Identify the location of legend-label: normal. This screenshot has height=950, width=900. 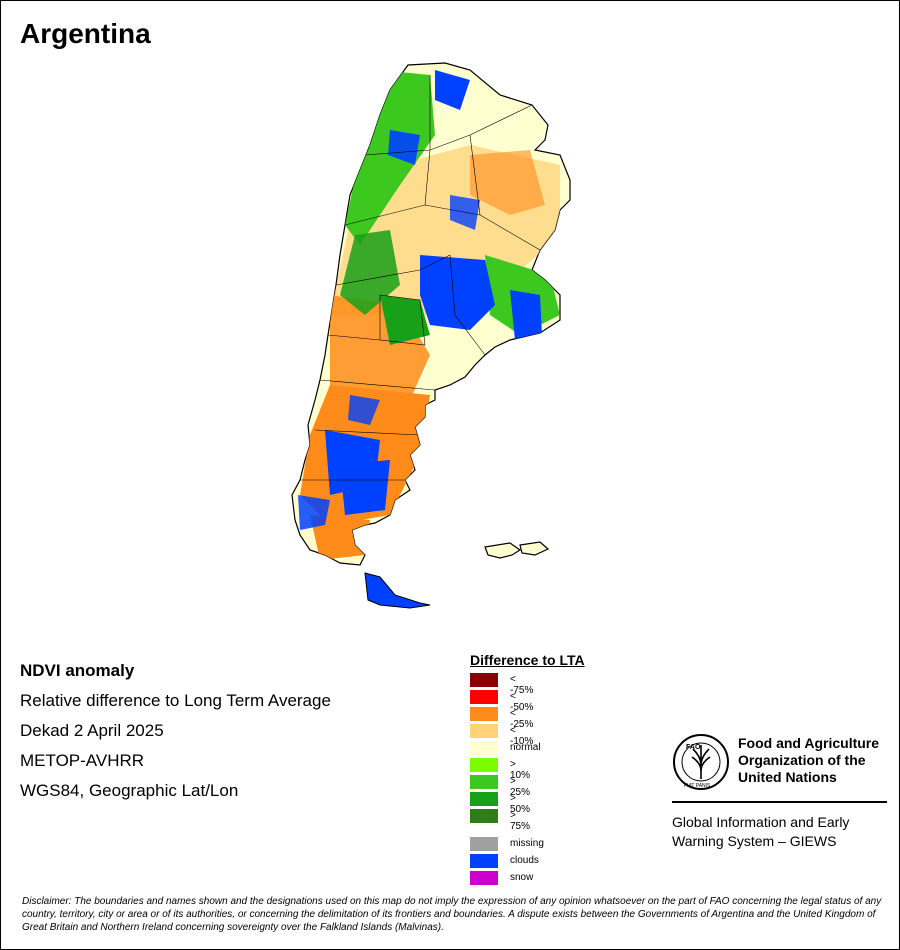
(525, 747).